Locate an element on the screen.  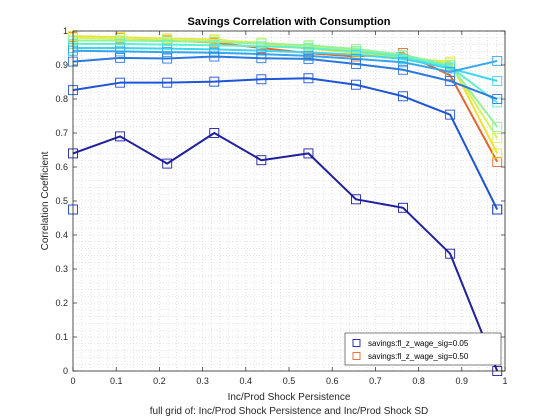
y-tick-label: 1 is located at coordinates (65, 31).